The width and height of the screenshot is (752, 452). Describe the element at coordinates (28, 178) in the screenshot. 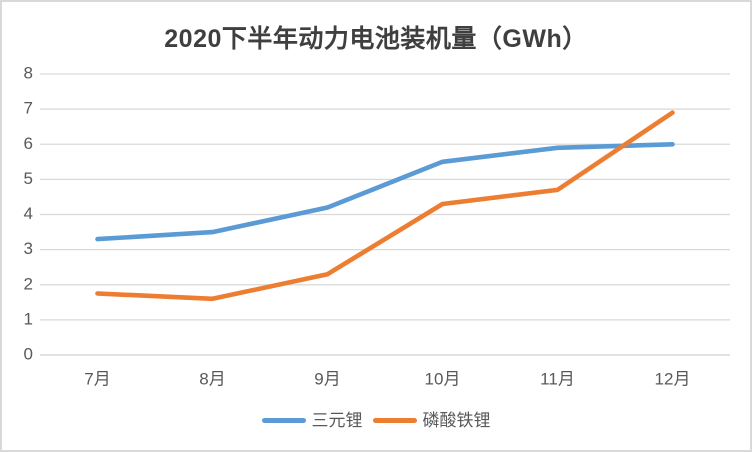

I see `y-axis-tick-label: 5` at that location.